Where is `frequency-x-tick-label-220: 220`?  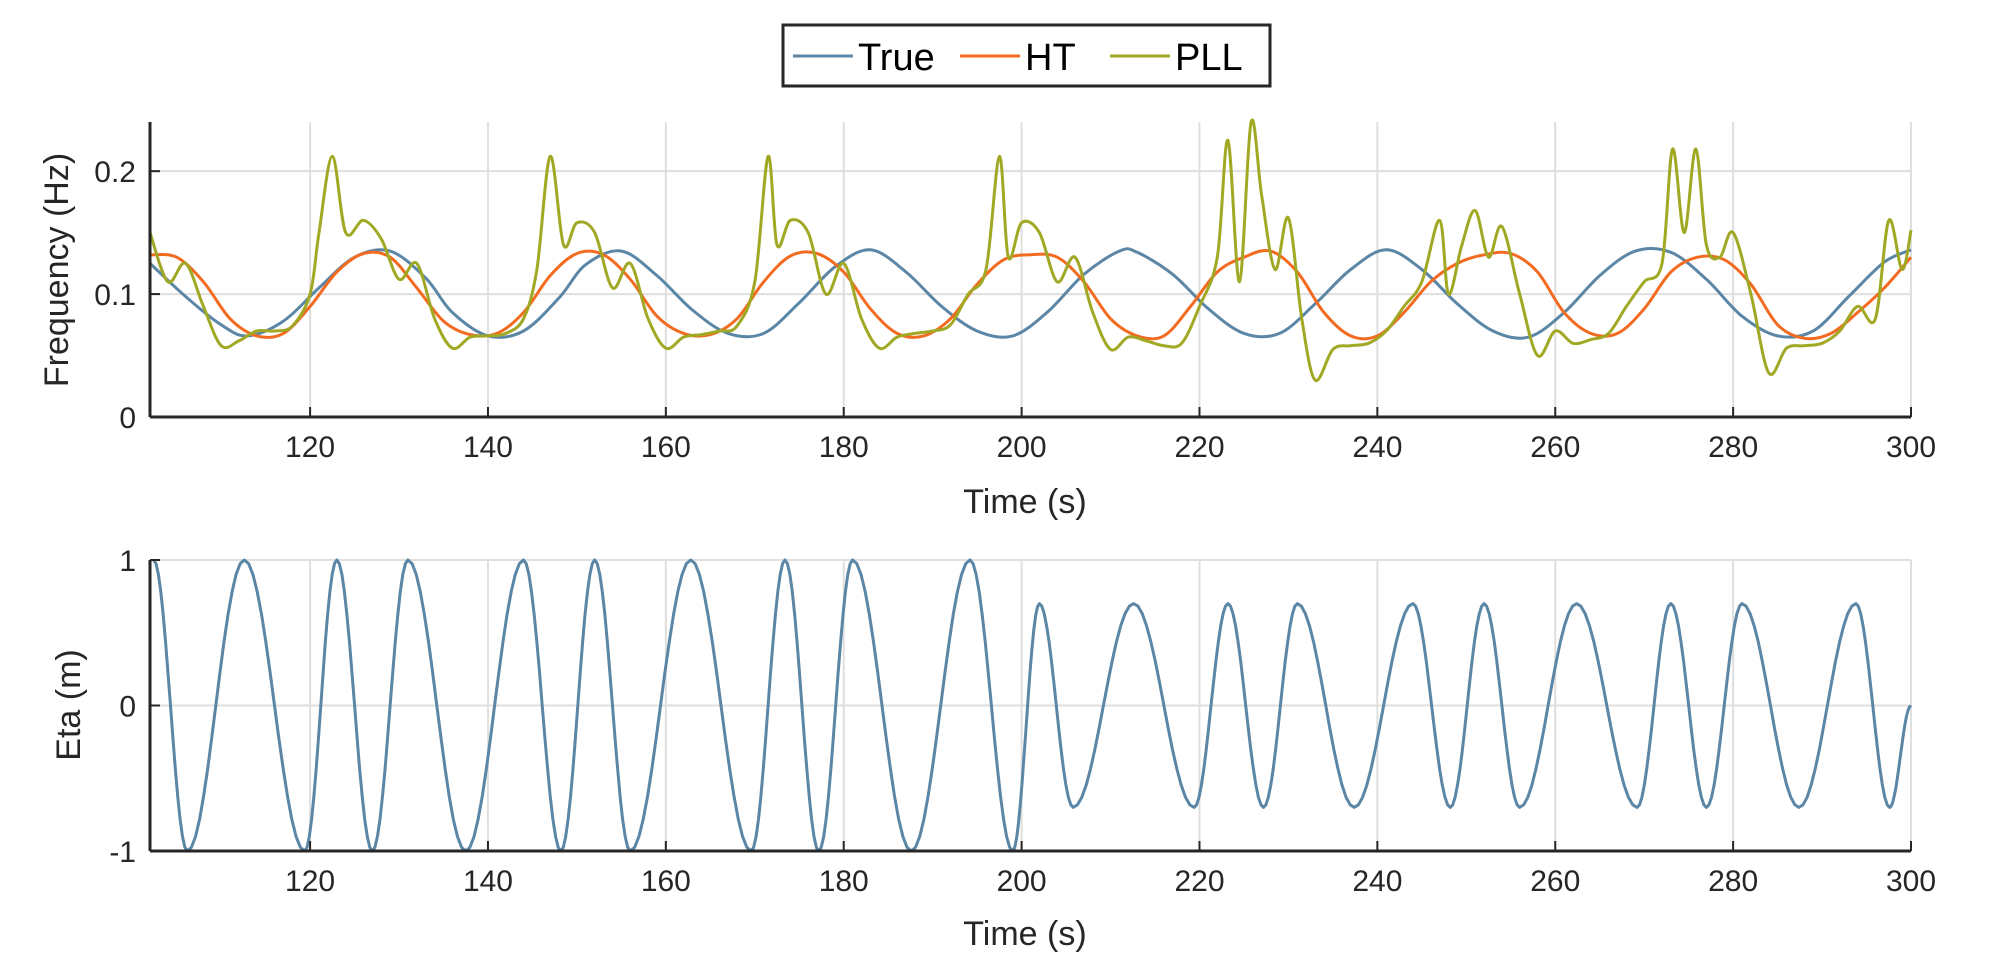
frequency-x-tick-label-220: 220 is located at coordinates (1199, 447).